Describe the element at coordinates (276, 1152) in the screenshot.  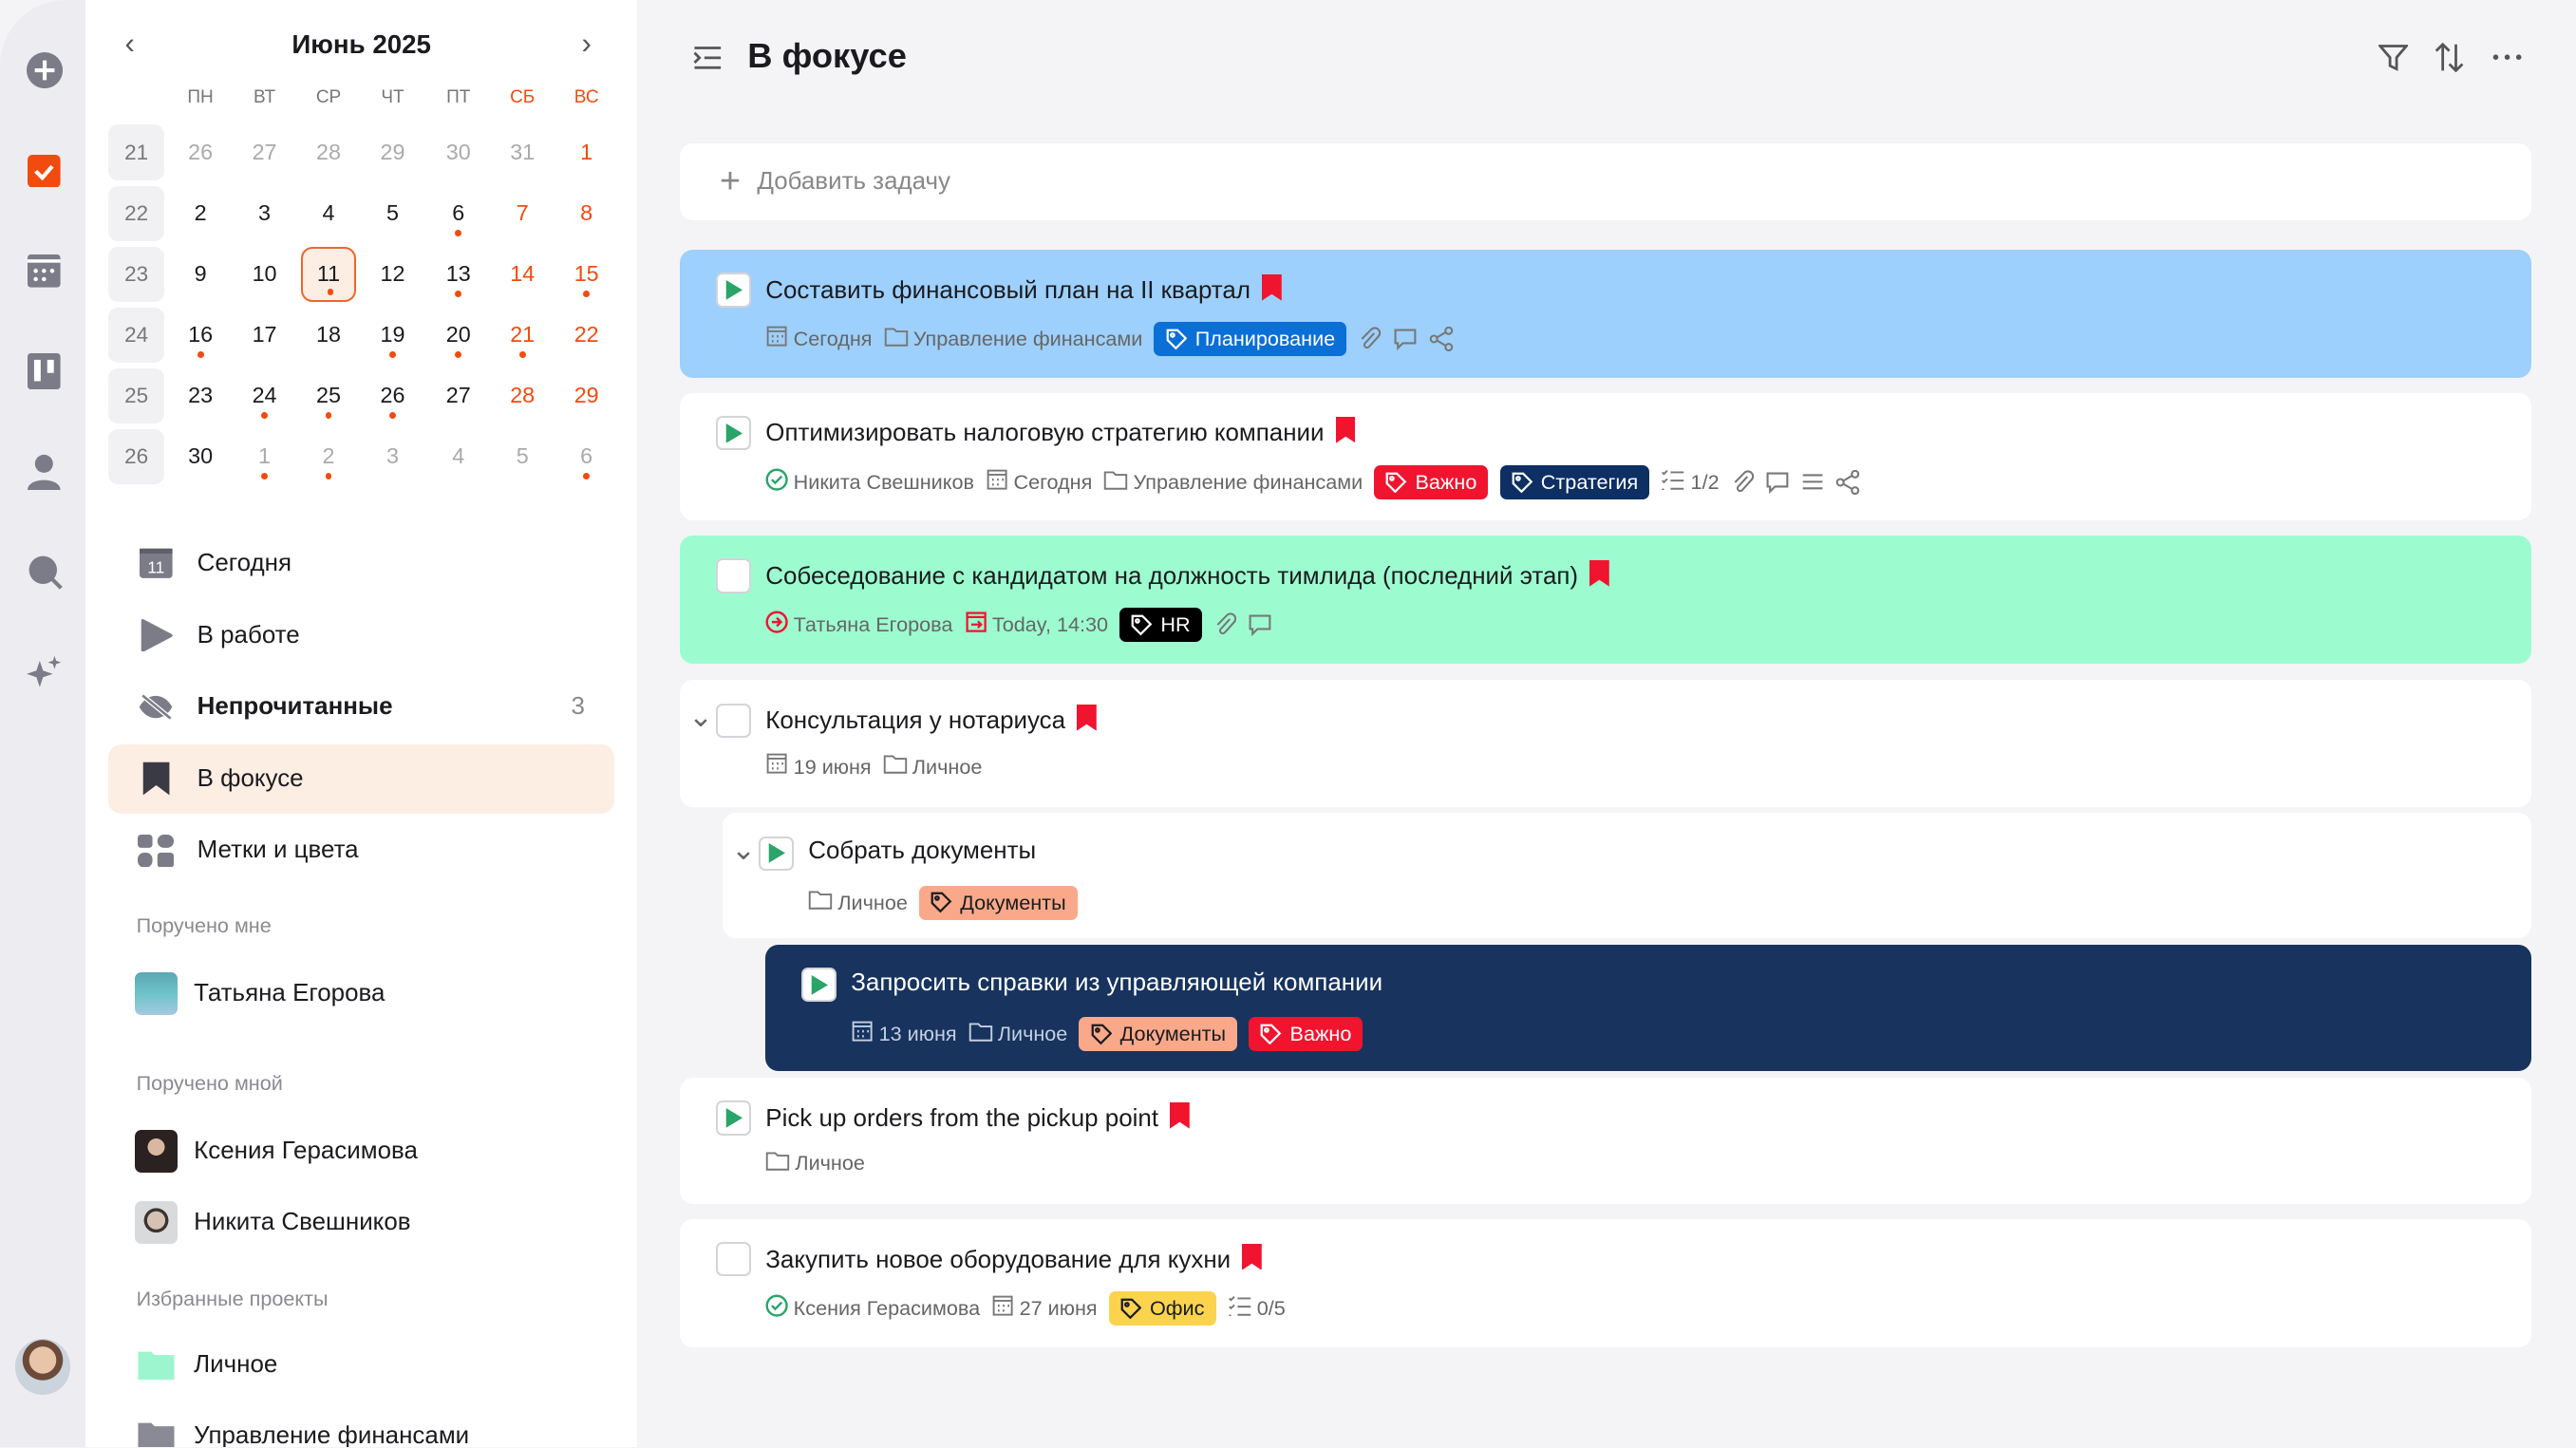
I see `person-item: Ксения Герасимова` at that location.